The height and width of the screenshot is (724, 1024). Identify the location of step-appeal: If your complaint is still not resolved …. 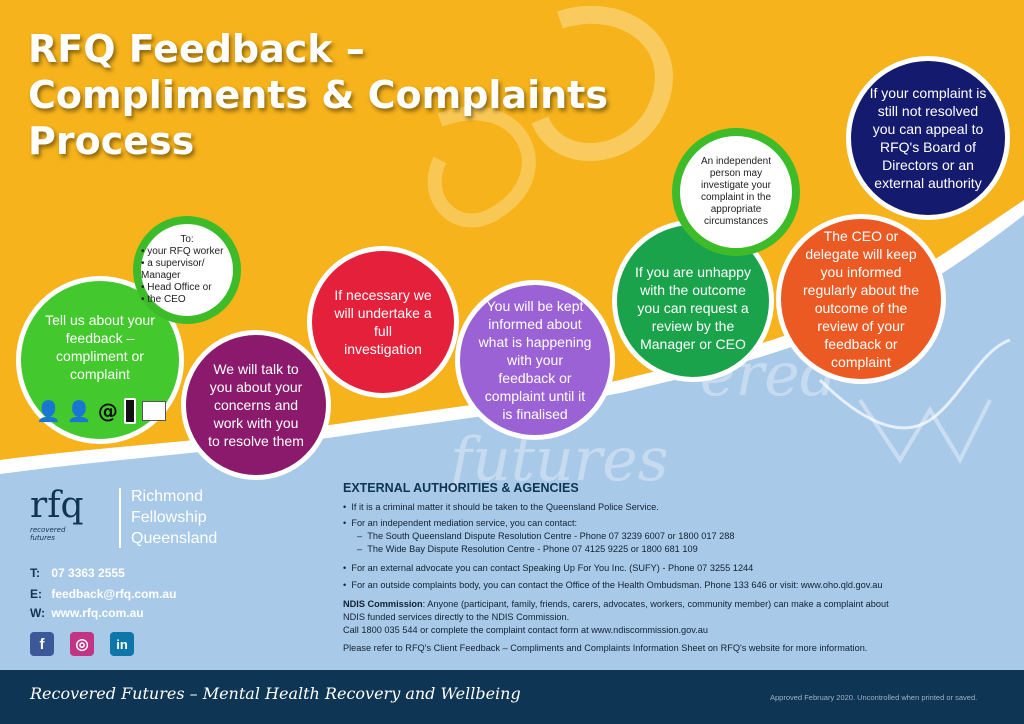
(928, 138).